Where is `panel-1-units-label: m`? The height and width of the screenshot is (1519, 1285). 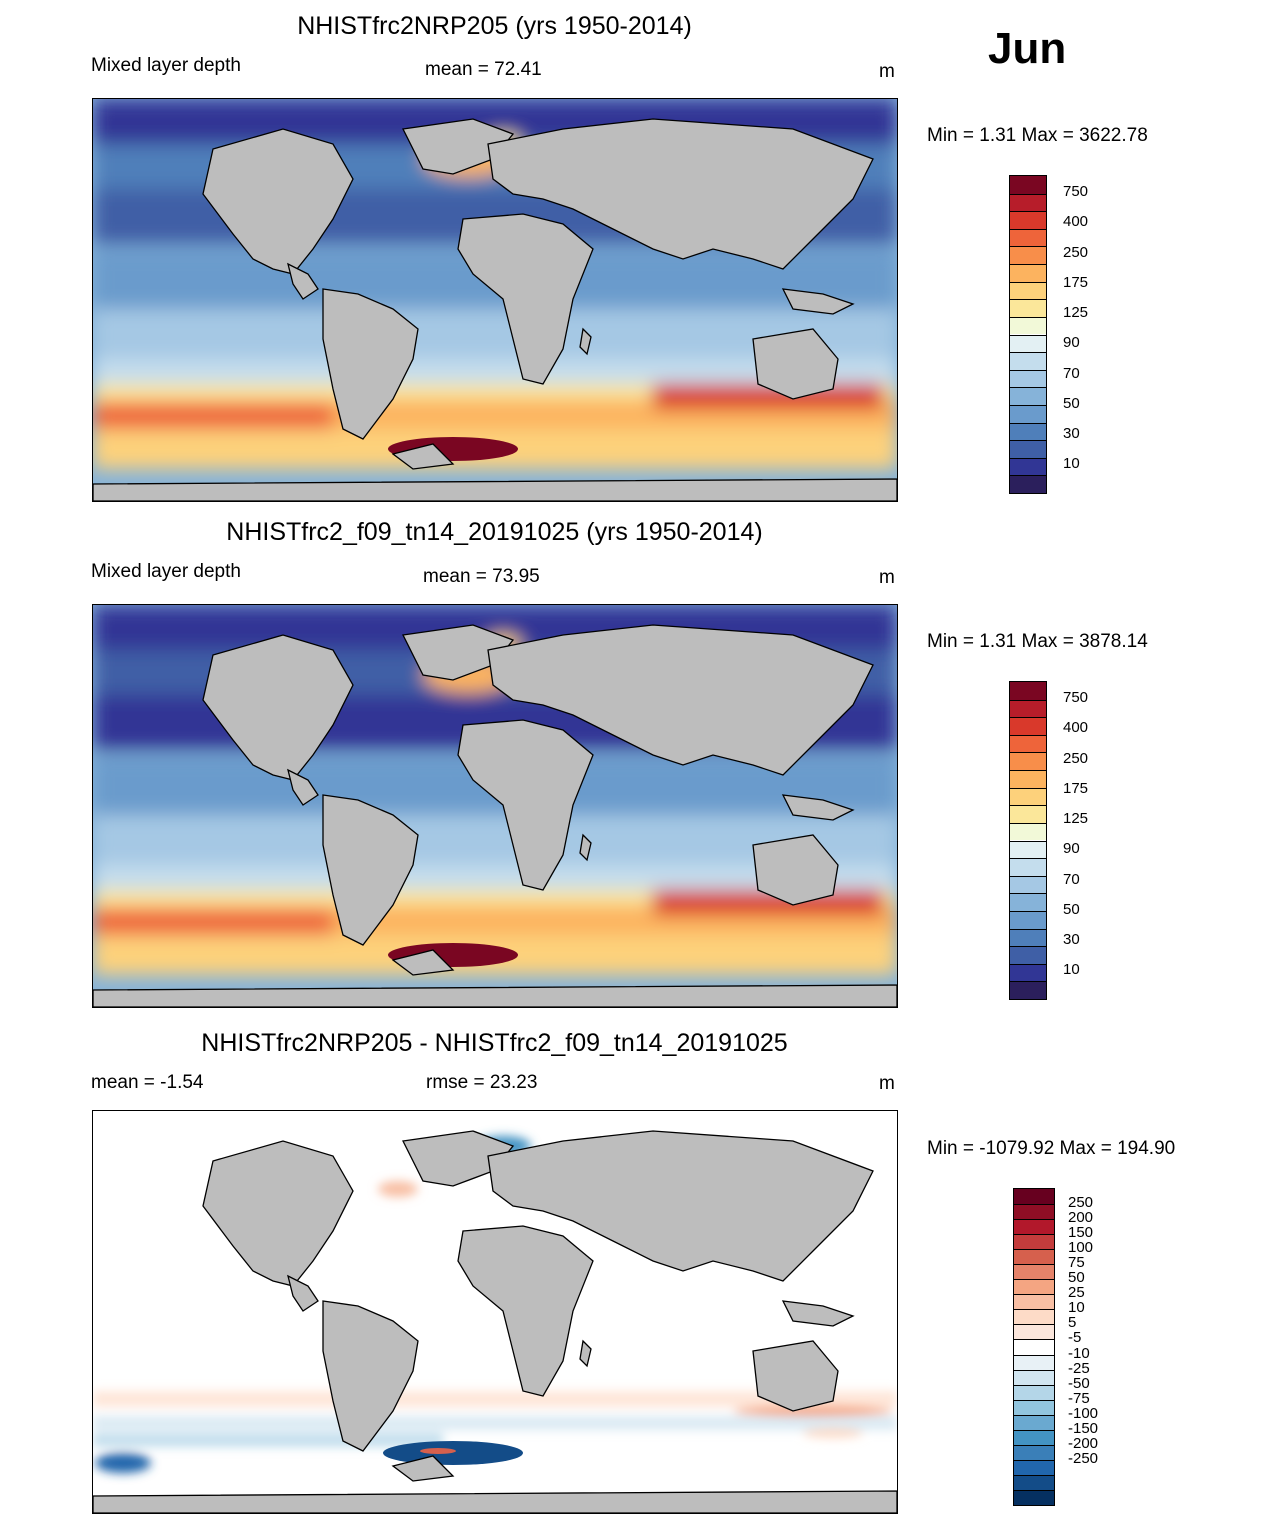 panel-1-units-label: m is located at coordinates (887, 71).